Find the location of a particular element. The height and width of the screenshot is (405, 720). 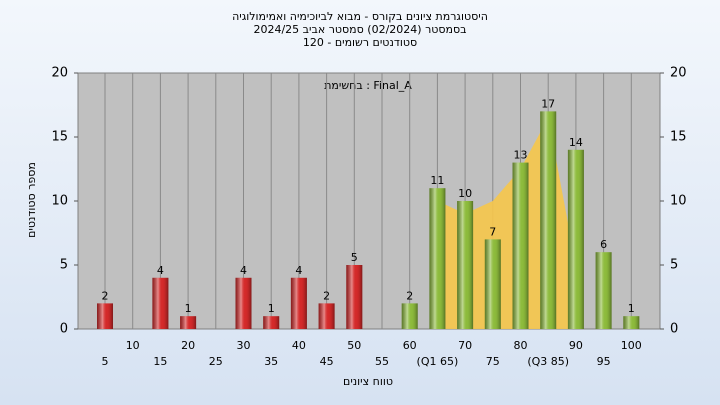

value-label: 14 is located at coordinates (576, 142).